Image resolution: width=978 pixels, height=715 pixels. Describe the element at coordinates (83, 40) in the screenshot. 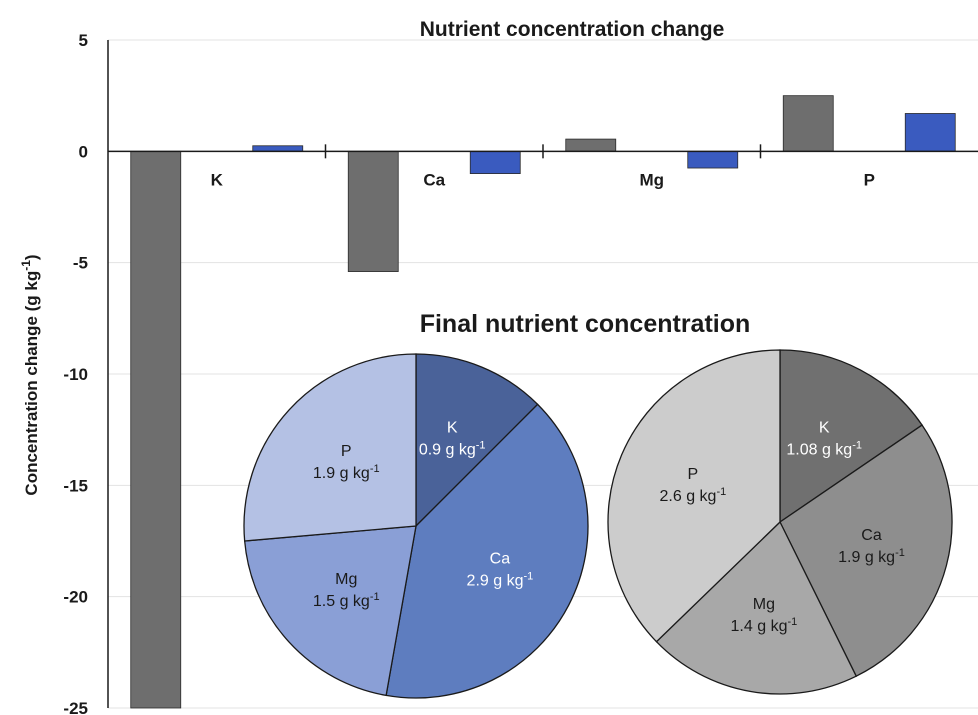

I see `y-tick-label: 5` at that location.